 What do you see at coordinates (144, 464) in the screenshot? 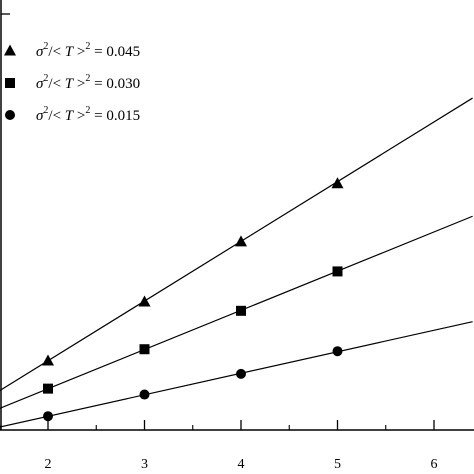
I see `x-tick-label-3: 3` at bounding box center [144, 464].